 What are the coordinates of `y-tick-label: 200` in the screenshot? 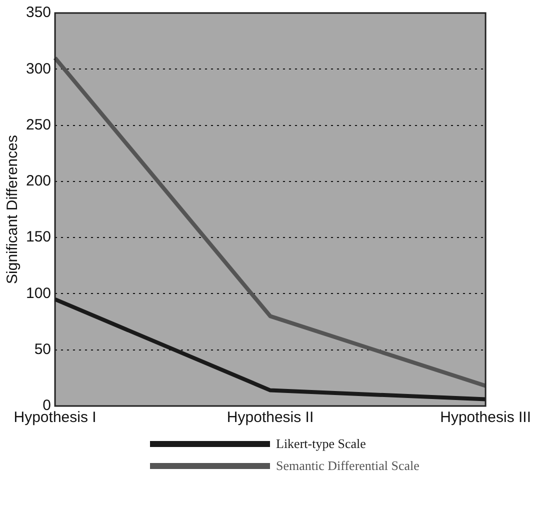 It's located at (39, 181).